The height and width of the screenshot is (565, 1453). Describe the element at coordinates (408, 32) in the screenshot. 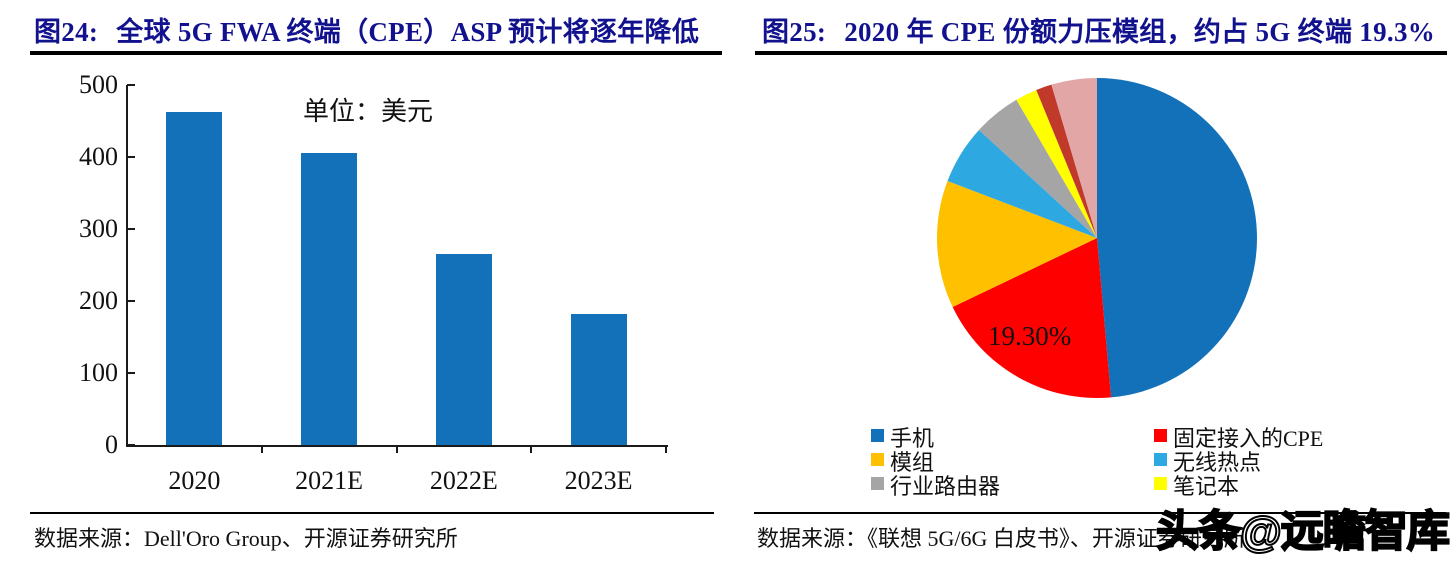

I see `fig24-heading: 全球 5G FWA 终端（CPE）ASP 预计将逐年降低` at that location.